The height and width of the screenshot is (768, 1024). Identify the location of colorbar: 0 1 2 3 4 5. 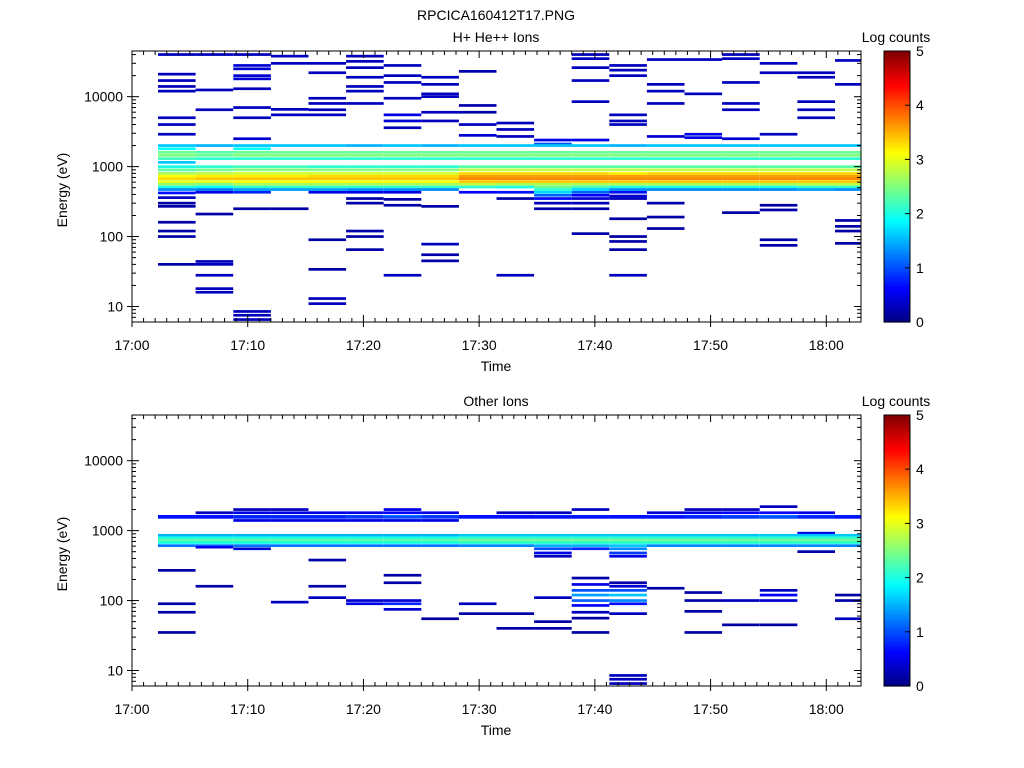
(903, 550).